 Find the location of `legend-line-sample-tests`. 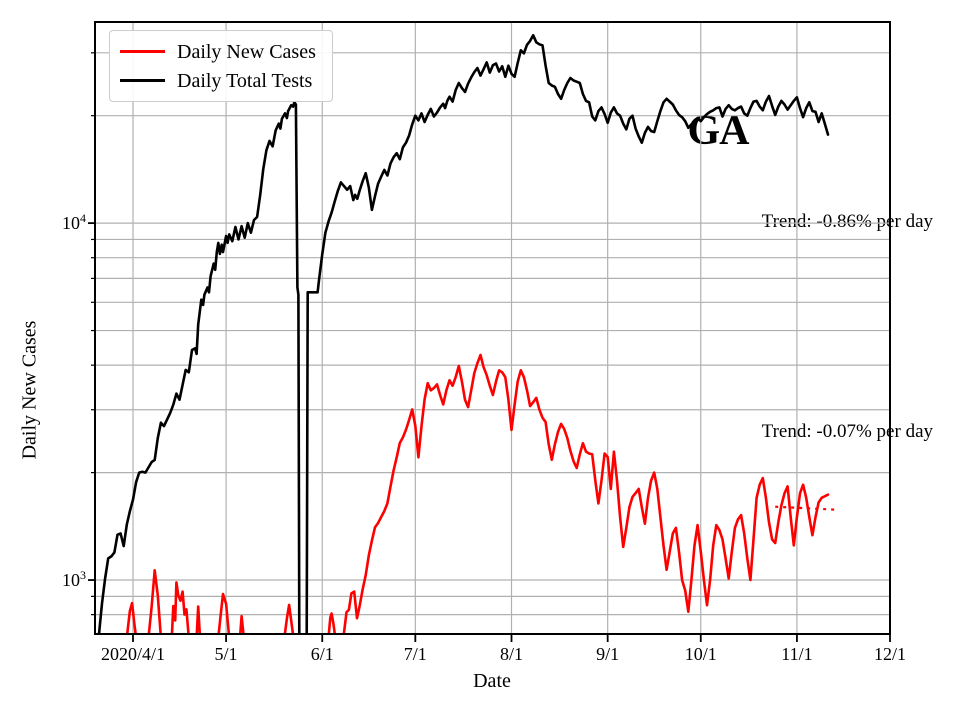

legend-line-sample-tests is located at coordinates (142, 80).